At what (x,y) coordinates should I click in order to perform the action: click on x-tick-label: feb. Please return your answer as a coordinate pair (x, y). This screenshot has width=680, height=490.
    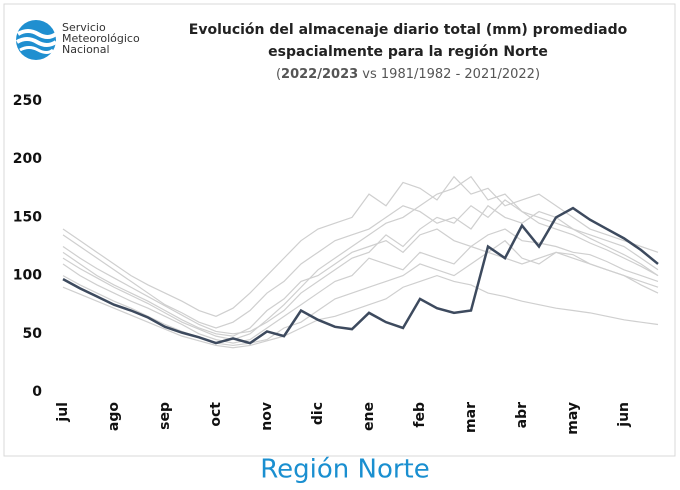
    Looking at the image, I should click on (420, 415).